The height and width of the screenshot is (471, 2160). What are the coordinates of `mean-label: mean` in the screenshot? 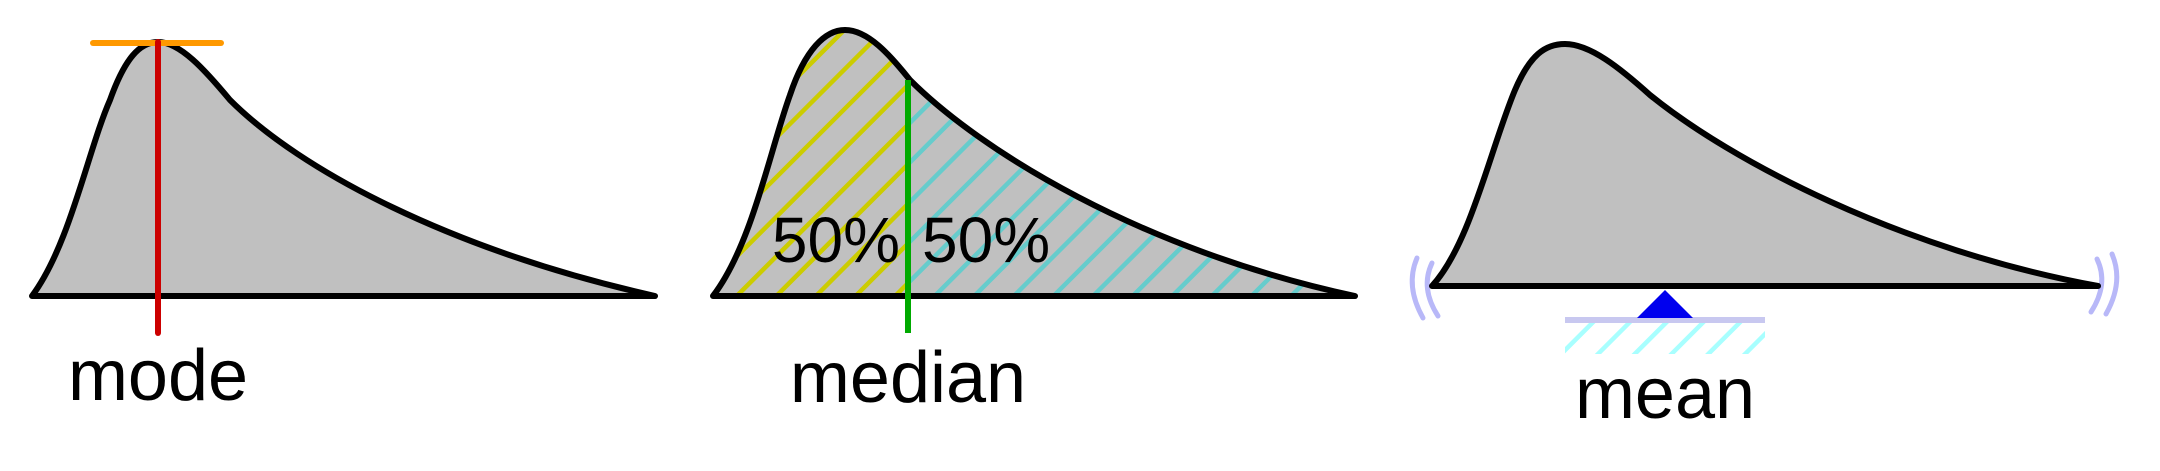 It's located at (1665, 394).